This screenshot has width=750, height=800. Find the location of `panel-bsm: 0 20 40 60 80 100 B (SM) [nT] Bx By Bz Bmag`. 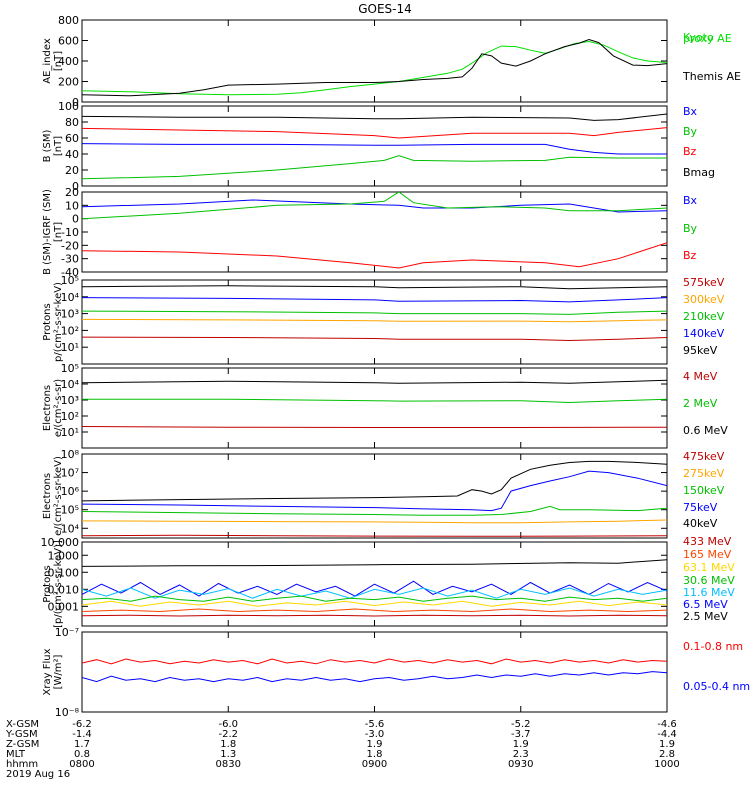

panel-bsm: 0 20 40 60 80 100 B (SM) [nT] Bx By Bz Bmag is located at coordinates (378, 146).